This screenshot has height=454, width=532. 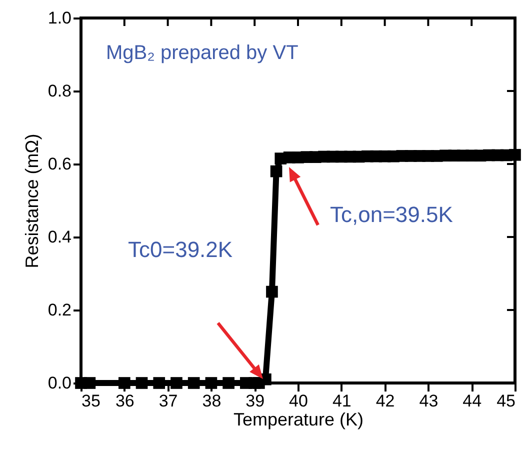 What do you see at coordinates (255, 401) in the screenshot?
I see `x-tick-label: 39` at bounding box center [255, 401].